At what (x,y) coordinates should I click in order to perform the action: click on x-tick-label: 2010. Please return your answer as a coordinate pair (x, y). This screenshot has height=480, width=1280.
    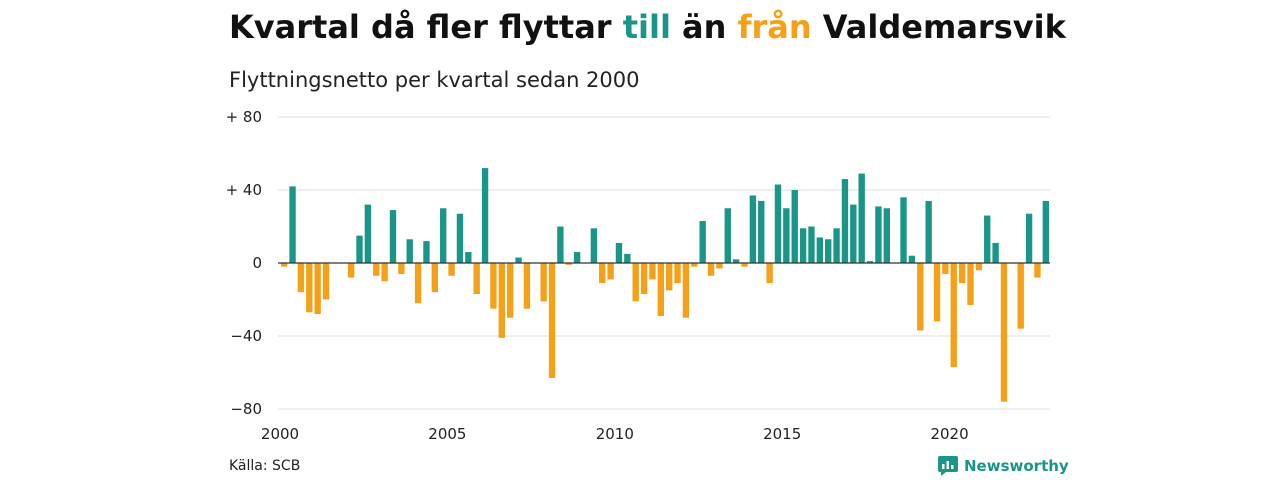
    Looking at the image, I should click on (615, 434).